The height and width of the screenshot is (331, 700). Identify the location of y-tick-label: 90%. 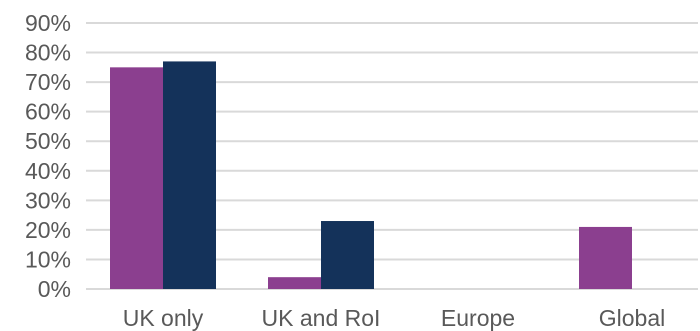
(48, 23).